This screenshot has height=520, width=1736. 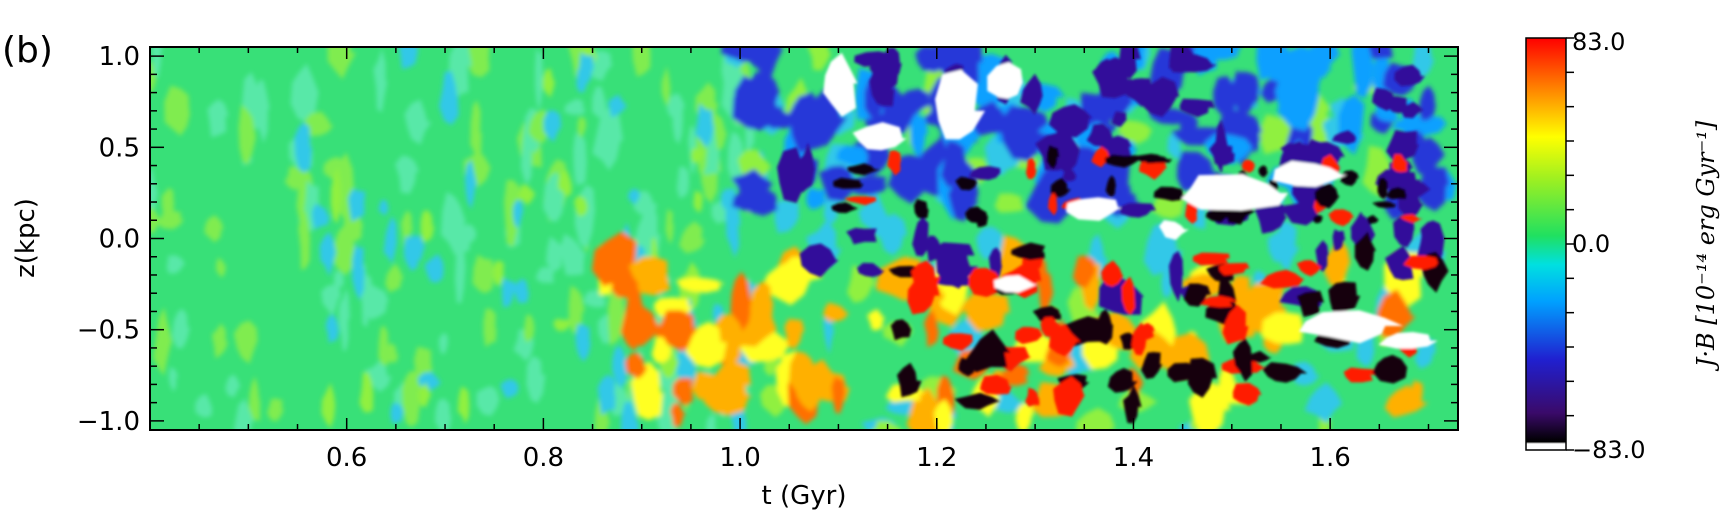 I want to click on y-tick-label: −0.5, so click(x=108, y=331).